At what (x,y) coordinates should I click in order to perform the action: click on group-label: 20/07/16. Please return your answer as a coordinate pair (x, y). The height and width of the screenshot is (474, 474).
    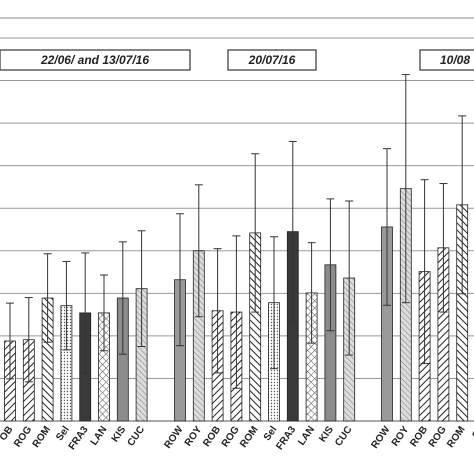
    Looking at the image, I should click on (272, 60).